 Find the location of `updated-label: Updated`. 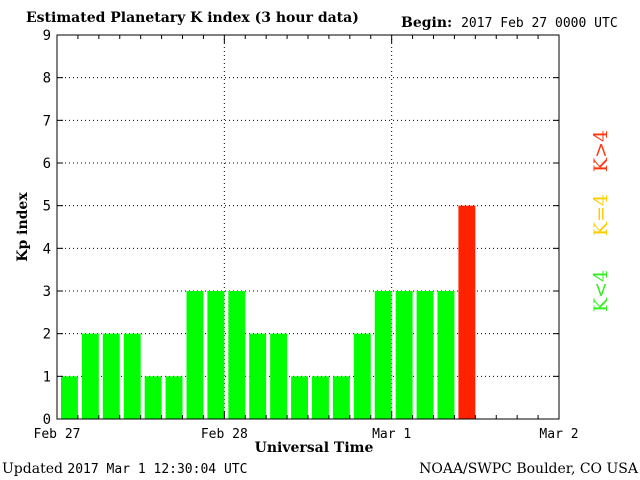

updated-label: Updated is located at coordinates (32, 469).